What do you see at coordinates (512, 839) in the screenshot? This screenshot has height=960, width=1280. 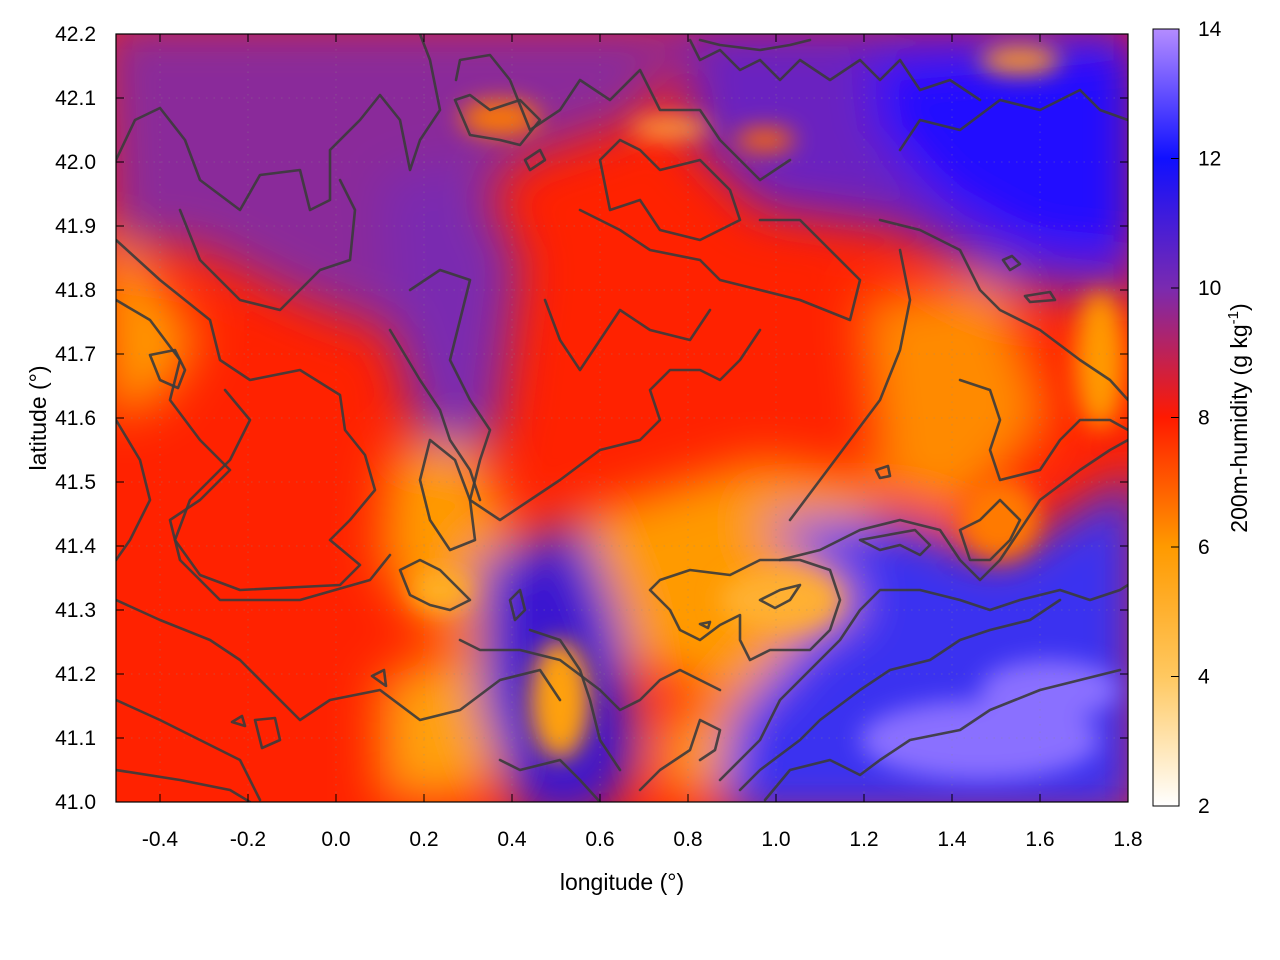 I see `x-tick-label: 0.4` at bounding box center [512, 839].